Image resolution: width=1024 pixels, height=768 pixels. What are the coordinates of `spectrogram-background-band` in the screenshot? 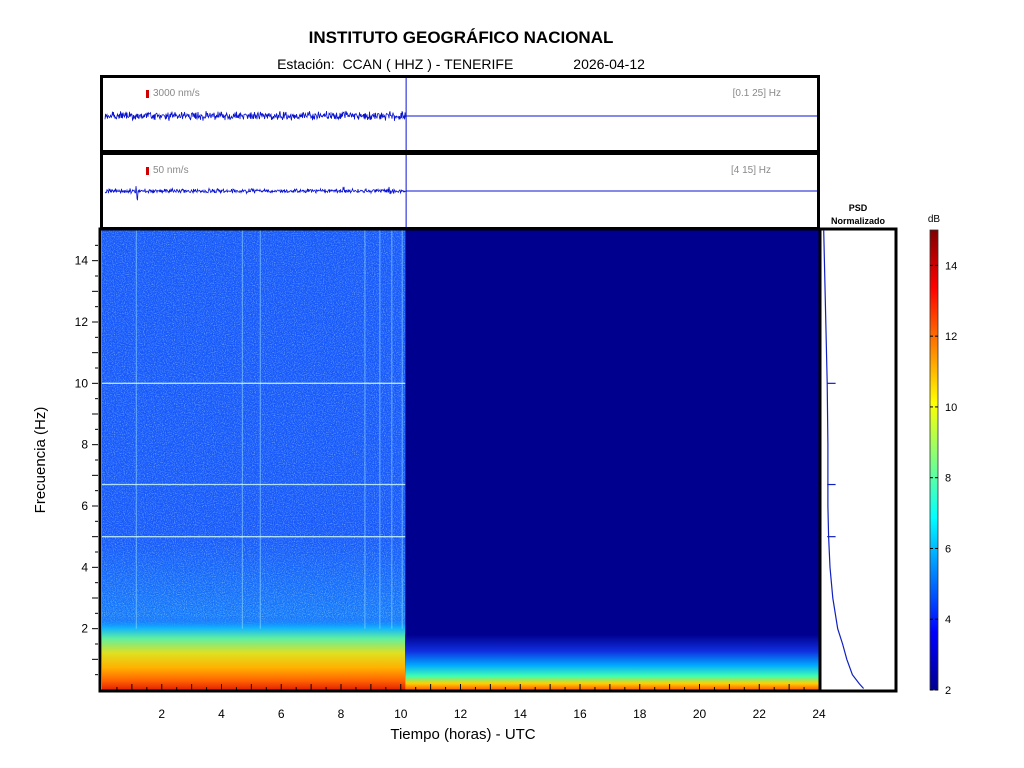 It's located at (612, 662).